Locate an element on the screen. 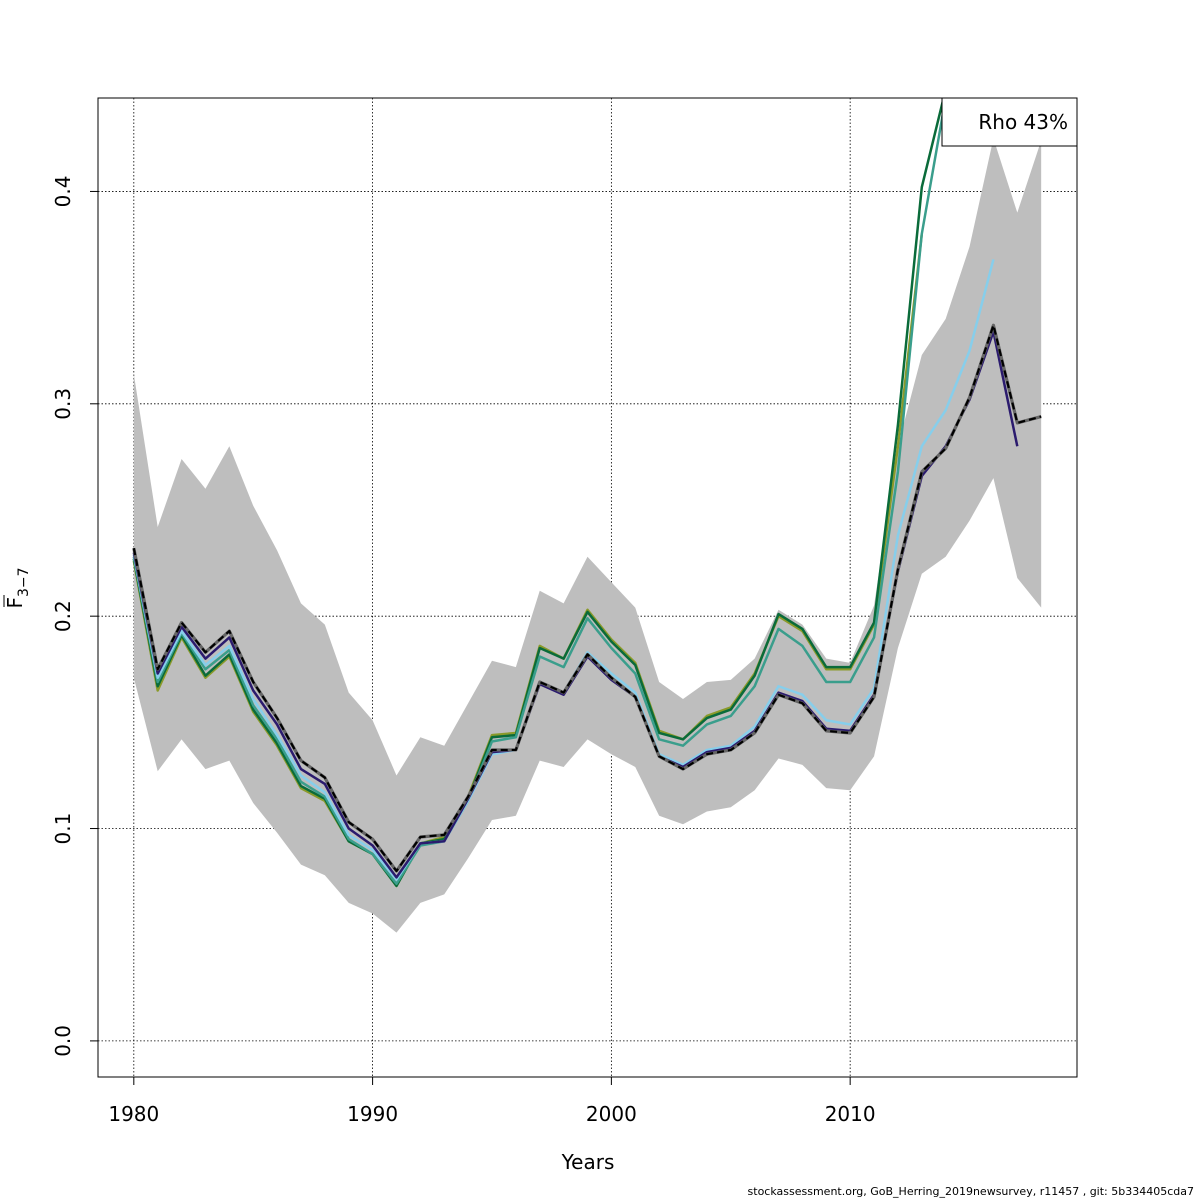 Image resolution: width=1200 pixels, height=1200 pixels. x-tick-label-2: 2000 is located at coordinates (611, 1114).